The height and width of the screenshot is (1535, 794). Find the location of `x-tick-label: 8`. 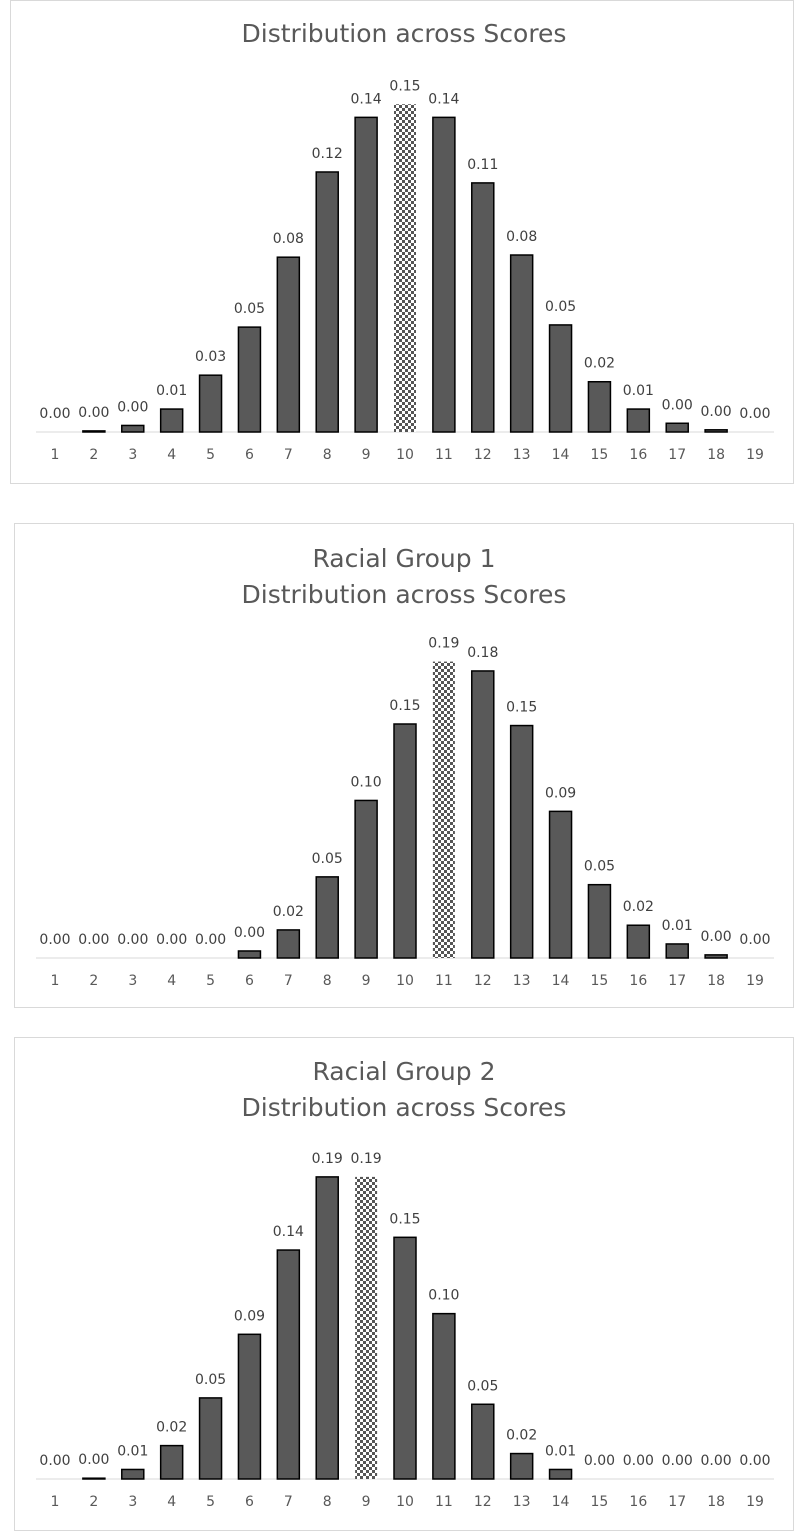

x-tick-label: 8 is located at coordinates (327, 981).